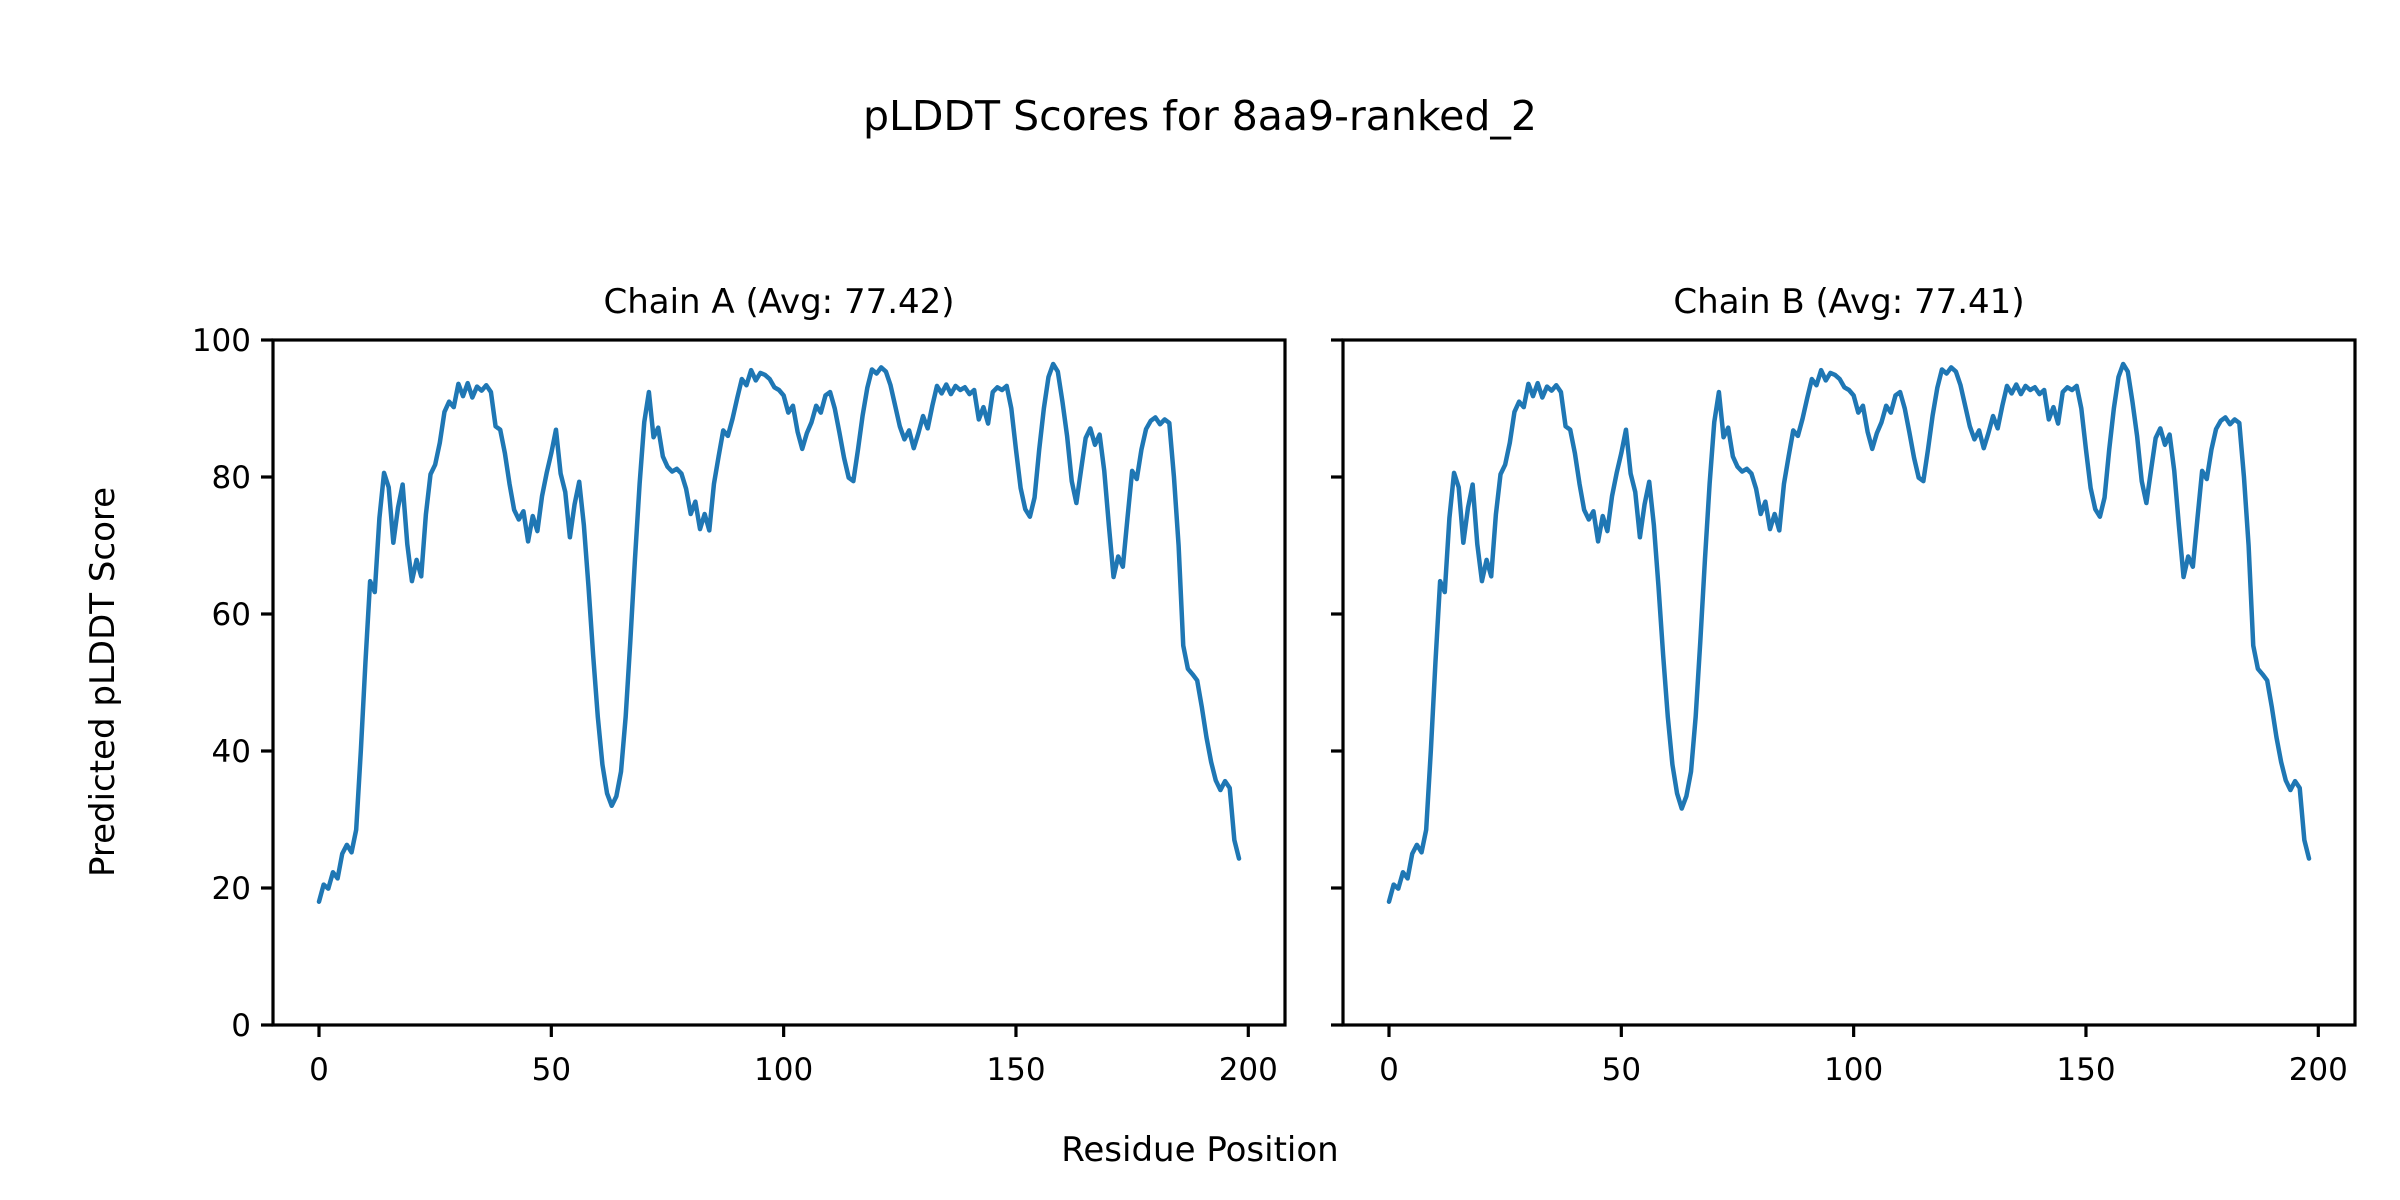  Describe the element at coordinates (241, 1026) in the screenshot. I see `y-tick-label: 0` at that location.